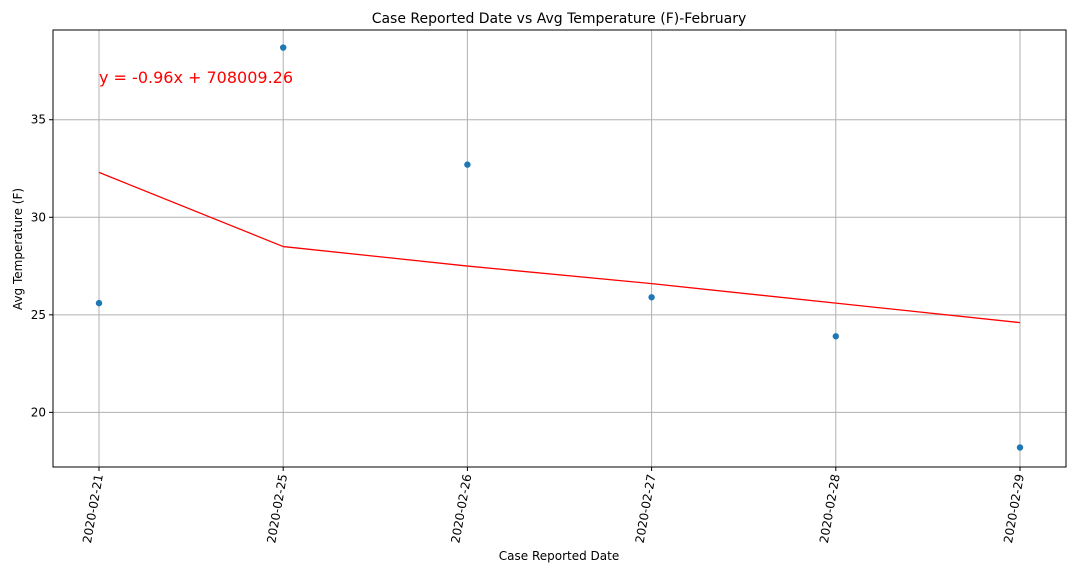 The width and height of the screenshot is (1080, 576). Describe the element at coordinates (38, 412) in the screenshot. I see `y-tick-label: 20` at that location.